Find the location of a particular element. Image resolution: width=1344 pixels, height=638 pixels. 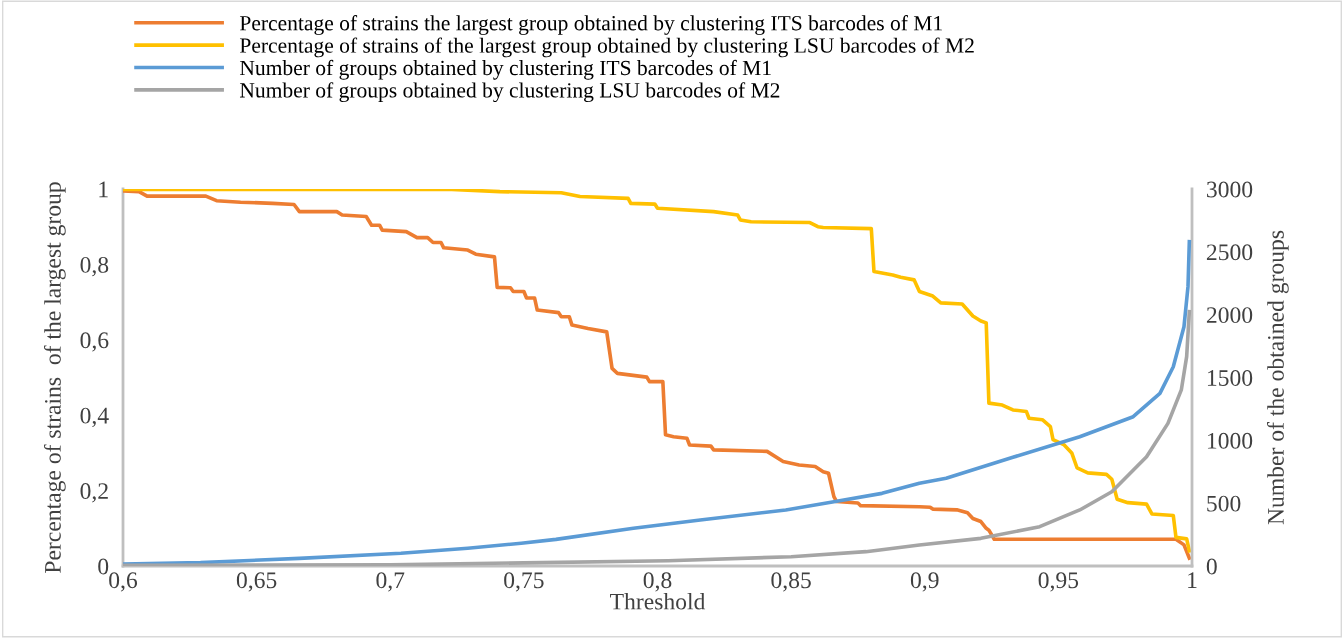

legend-label: Number of groups obtained by clustering ITS barcodes of M1 is located at coordinates (505, 69).